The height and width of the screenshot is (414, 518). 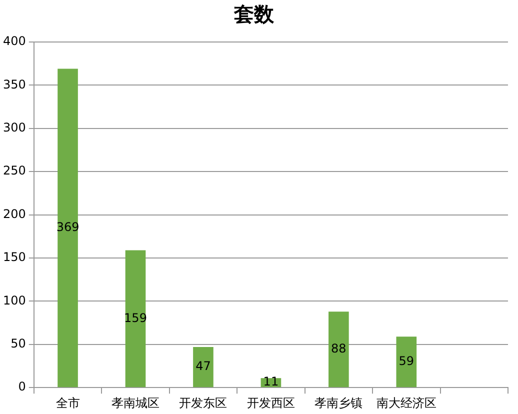 What do you see at coordinates (14, 127) in the screenshot?
I see `y-tick-label: 300` at bounding box center [14, 127].